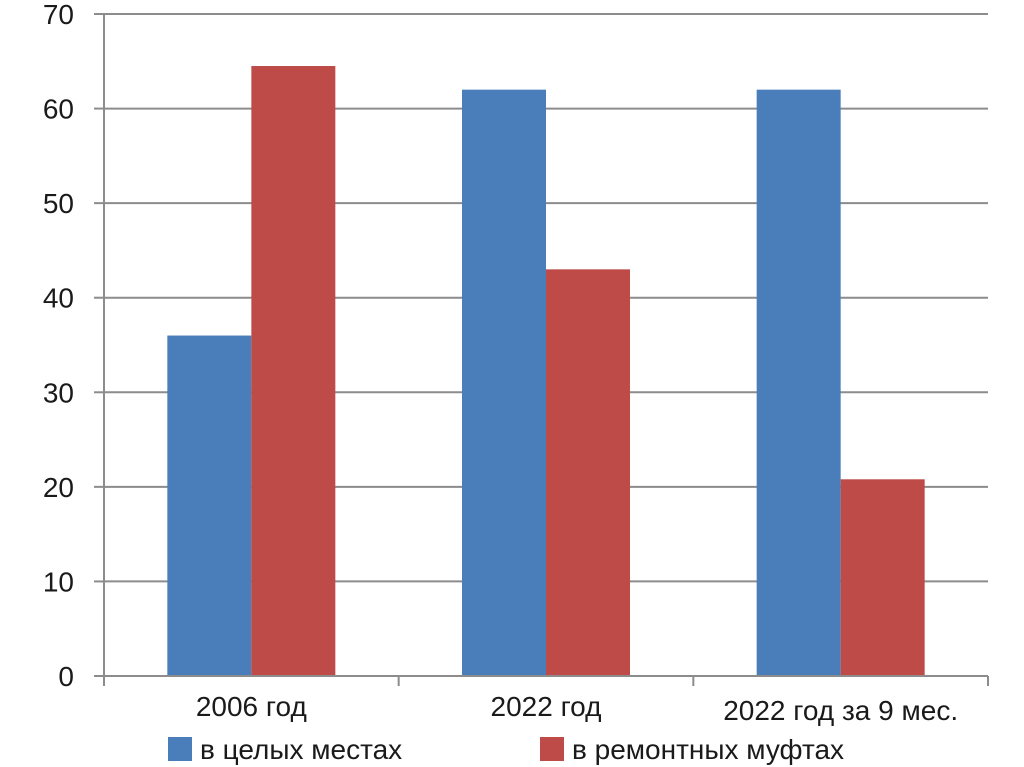 The height and width of the screenshot is (767, 1024). Describe the element at coordinates (58, 109) in the screenshot. I see `y-tick-label: 60` at that location.